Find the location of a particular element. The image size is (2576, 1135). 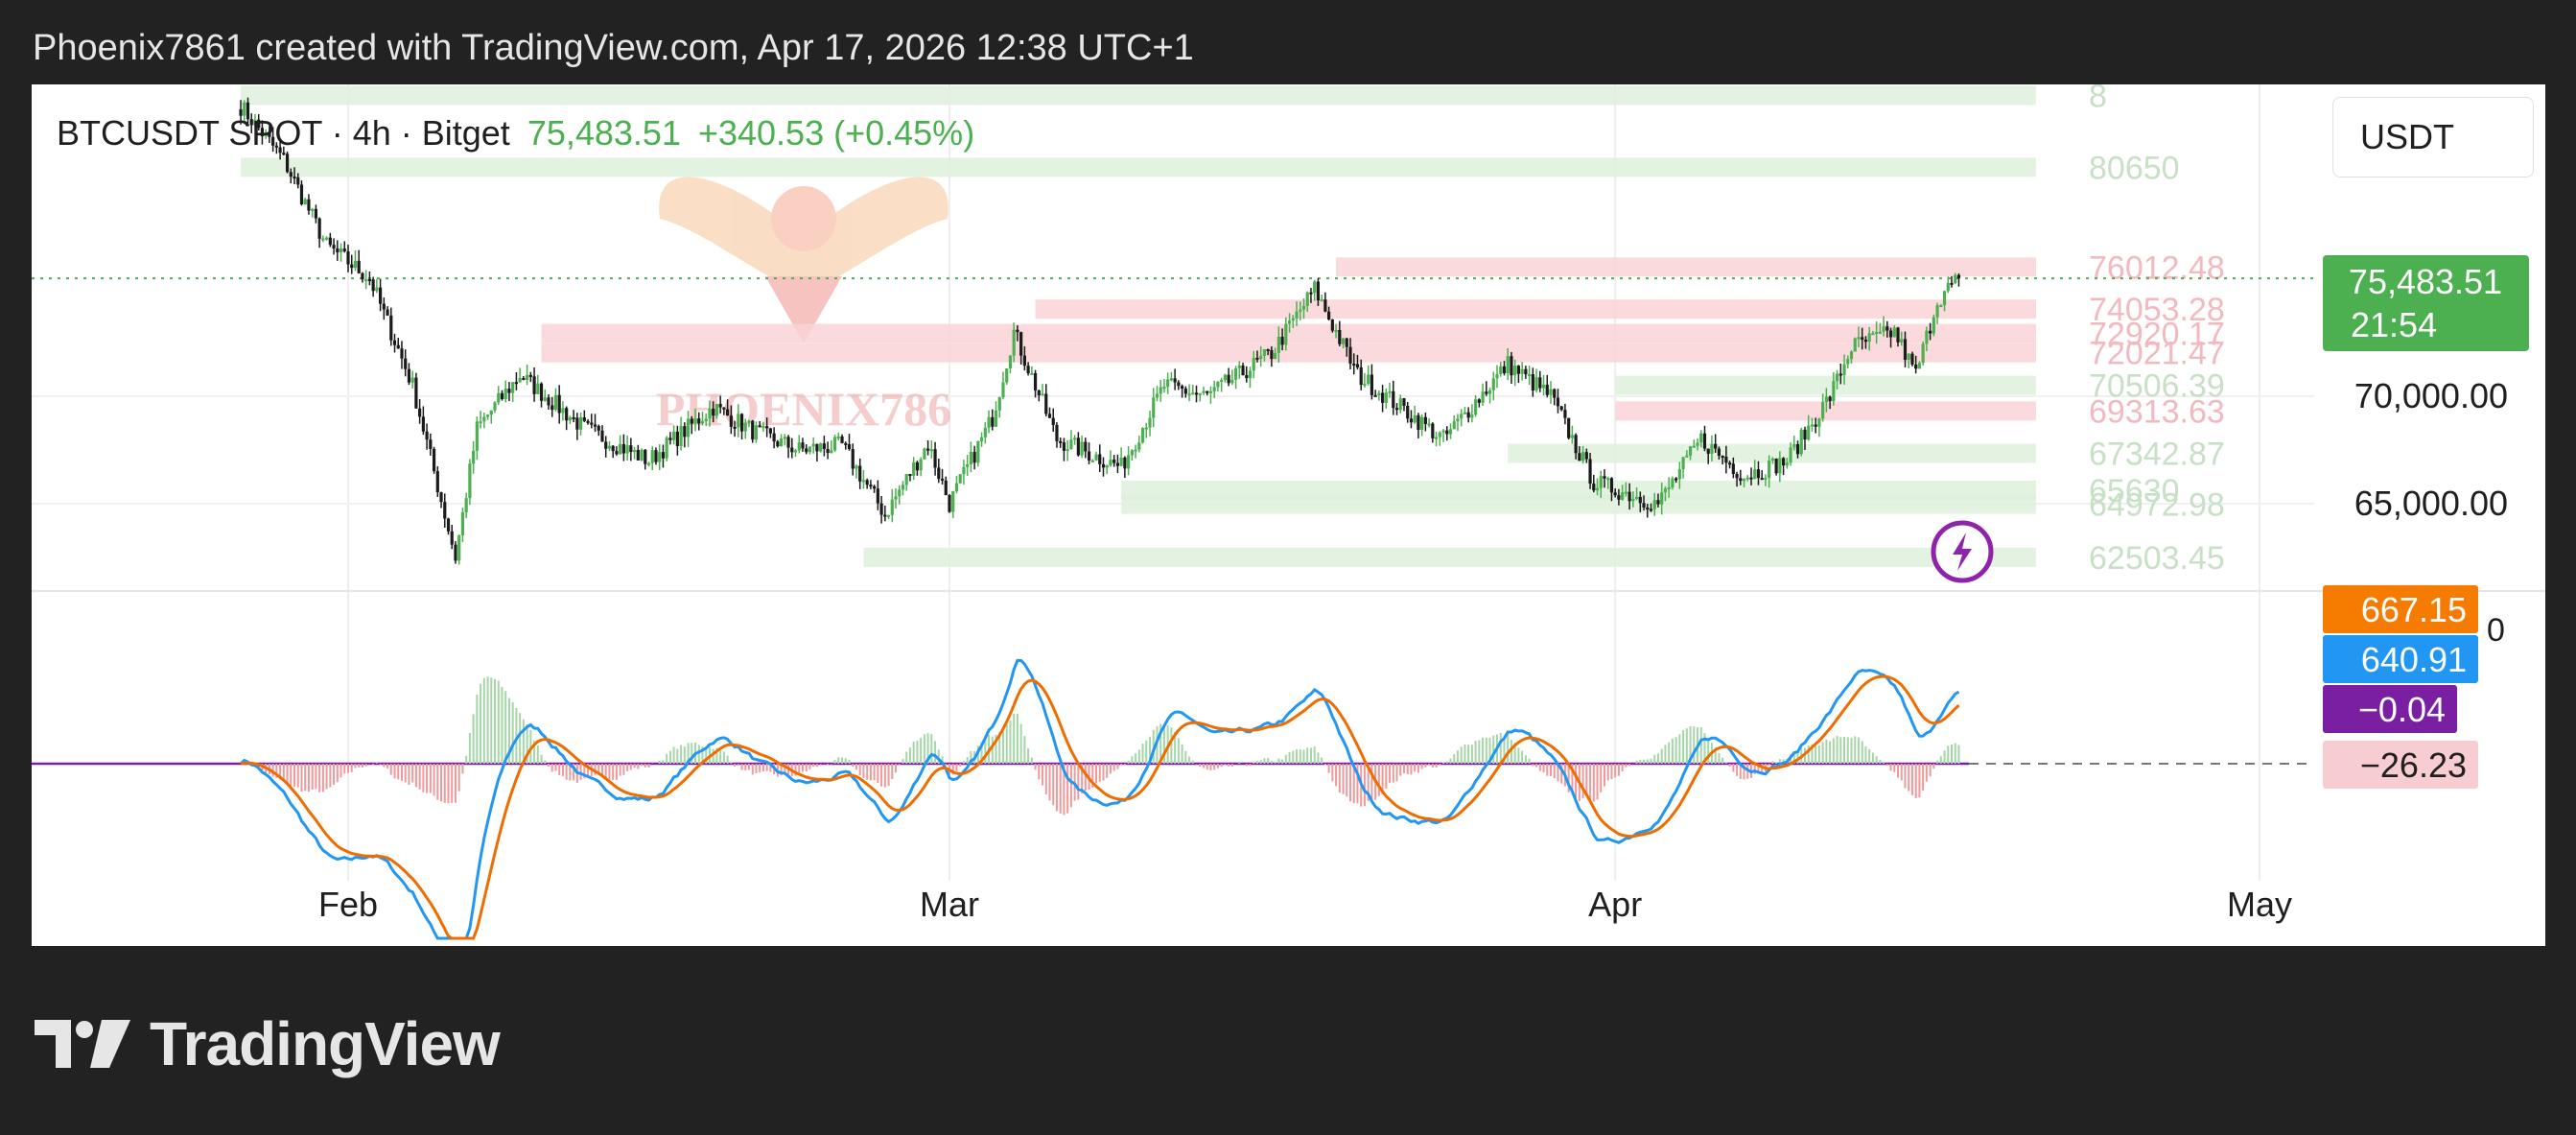

macd-histogram is located at coordinates (1101, 746).